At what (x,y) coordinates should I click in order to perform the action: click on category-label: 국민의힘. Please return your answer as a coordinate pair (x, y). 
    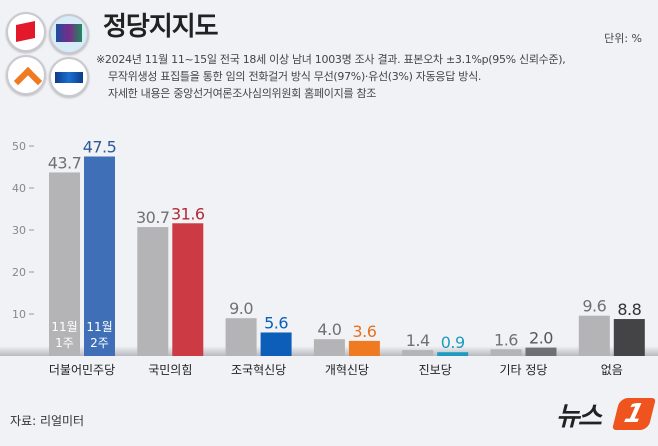
    Looking at the image, I should click on (170, 370).